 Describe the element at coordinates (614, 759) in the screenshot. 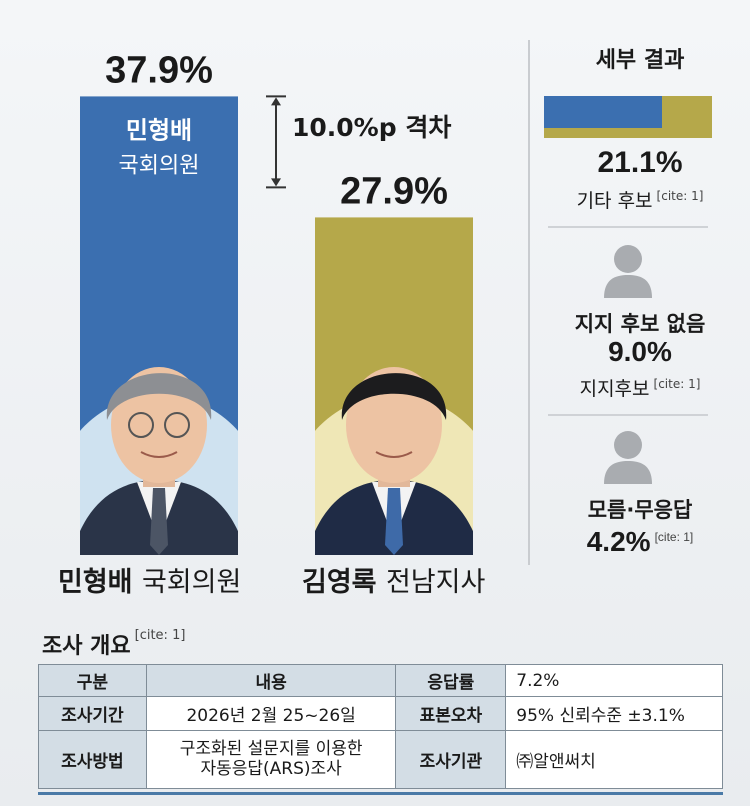

I see `table-value-cell: ㈜알앤써치` at that location.